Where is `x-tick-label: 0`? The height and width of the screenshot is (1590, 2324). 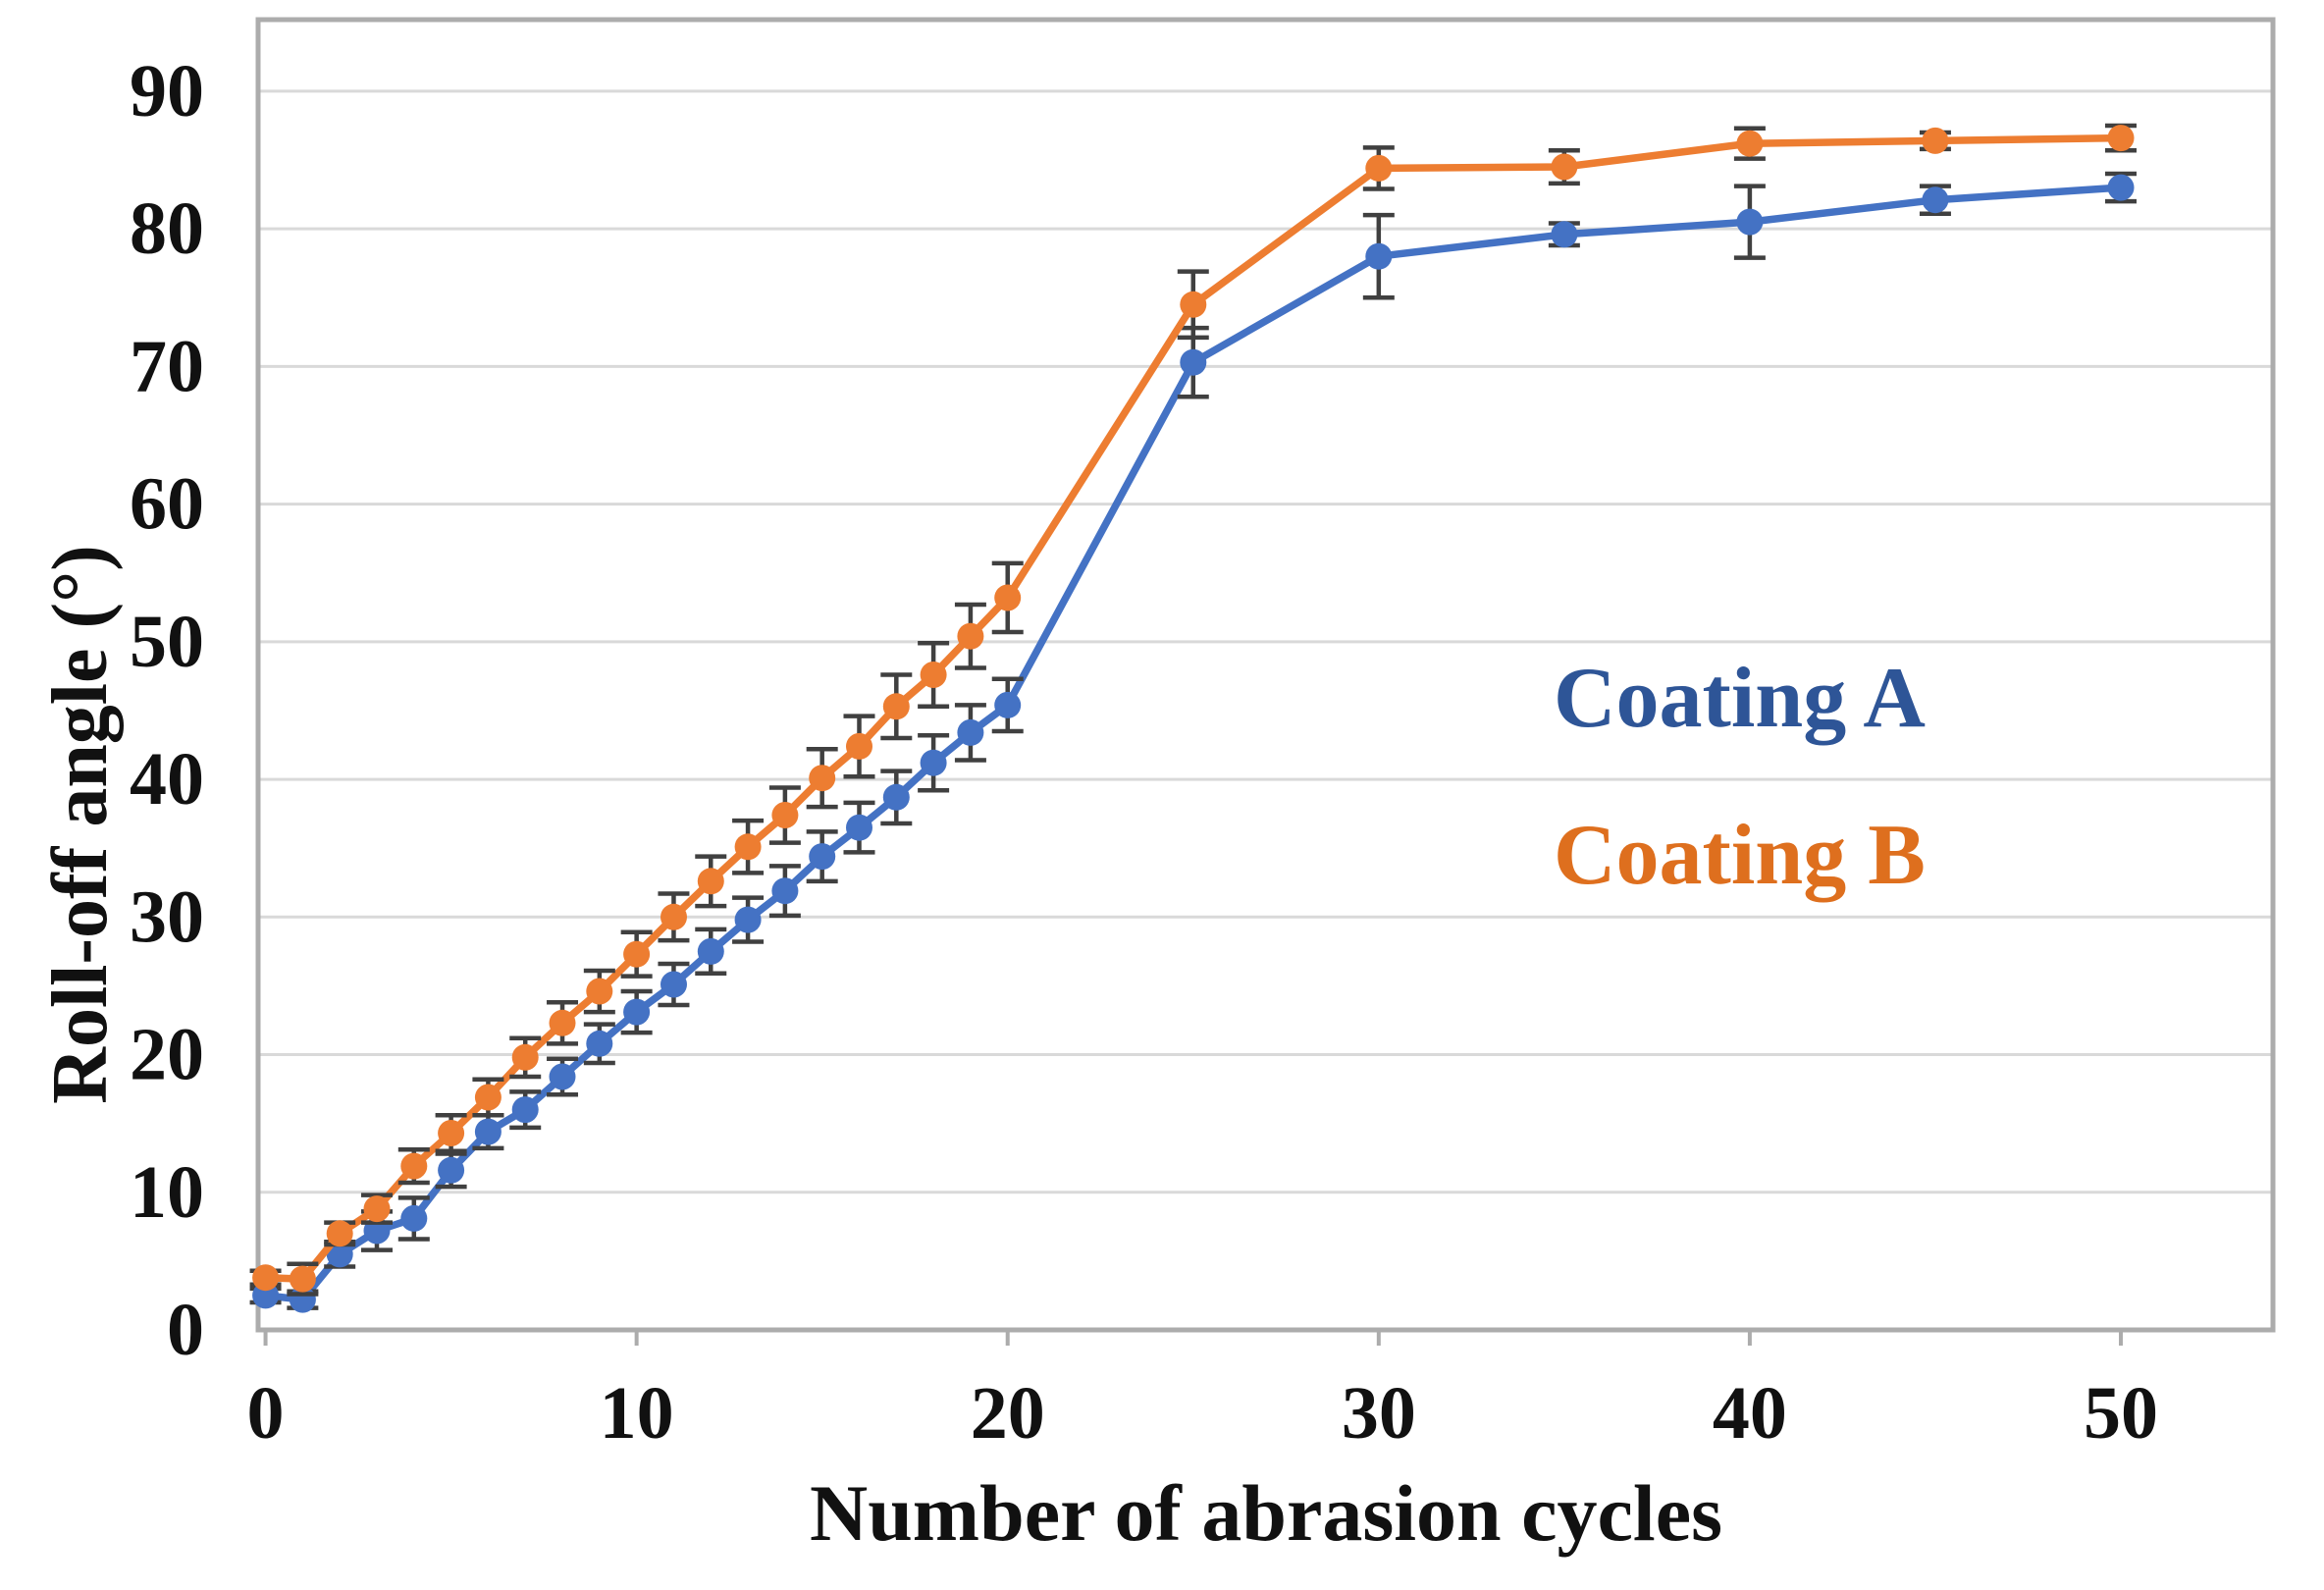 x-tick-label: 0 is located at coordinates (266, 1413).